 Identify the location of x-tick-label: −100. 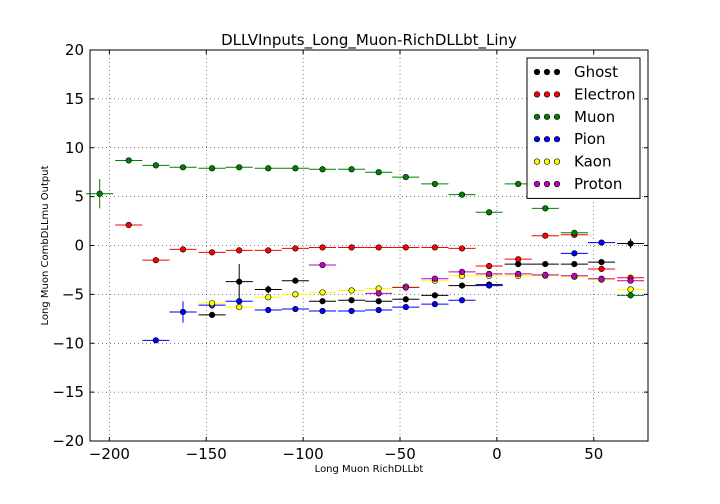
(303, 454).